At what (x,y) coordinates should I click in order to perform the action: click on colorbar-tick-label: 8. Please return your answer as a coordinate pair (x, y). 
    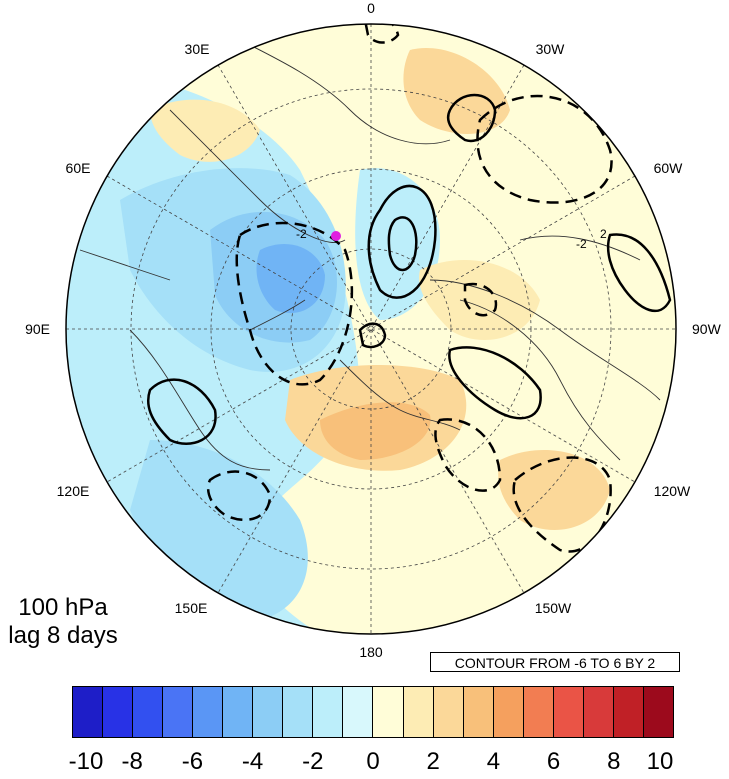
    Looking at the image, I should click on (614, 761).